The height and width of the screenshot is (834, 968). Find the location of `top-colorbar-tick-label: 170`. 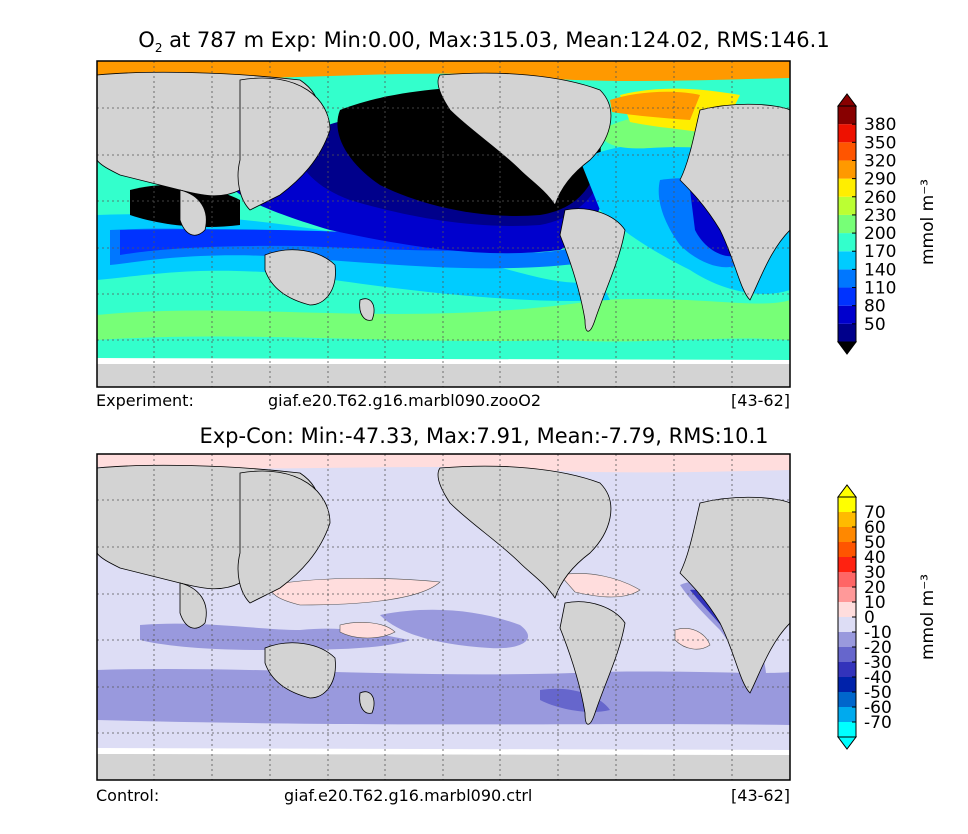

top-colorbar-tick-label: 170 is located at coordinates (880, 252).